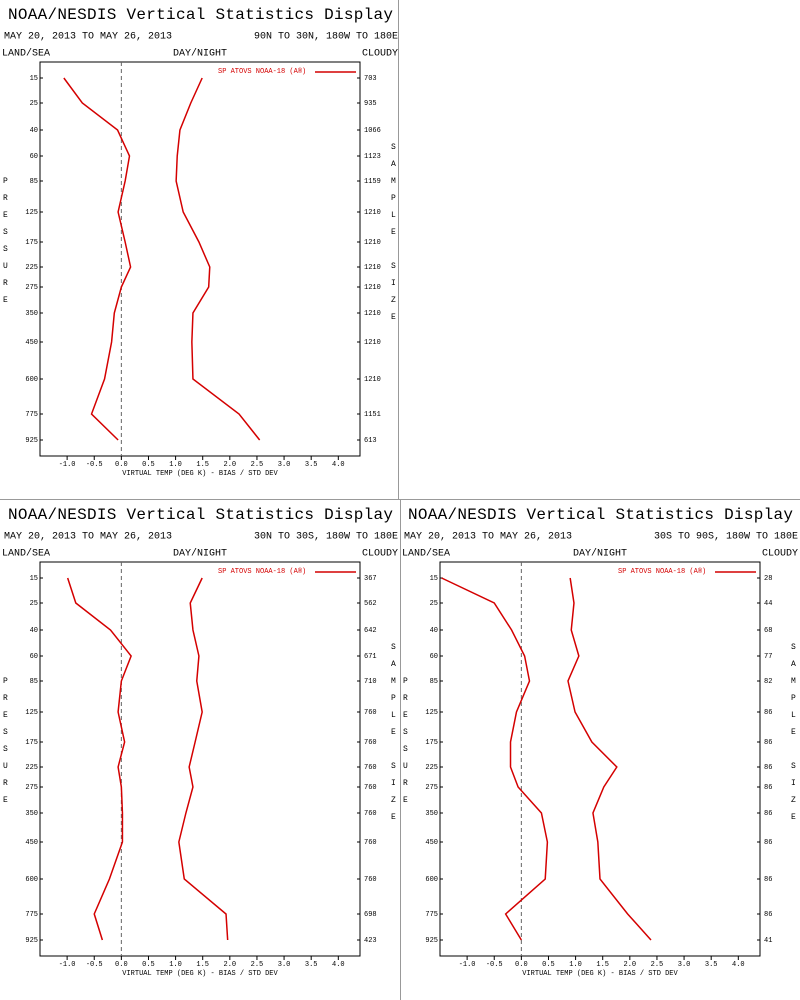  What do you see at coordinates (768, 579) in the screenshot?
I see `sample-size: 28` at bounding box center [768, 579].